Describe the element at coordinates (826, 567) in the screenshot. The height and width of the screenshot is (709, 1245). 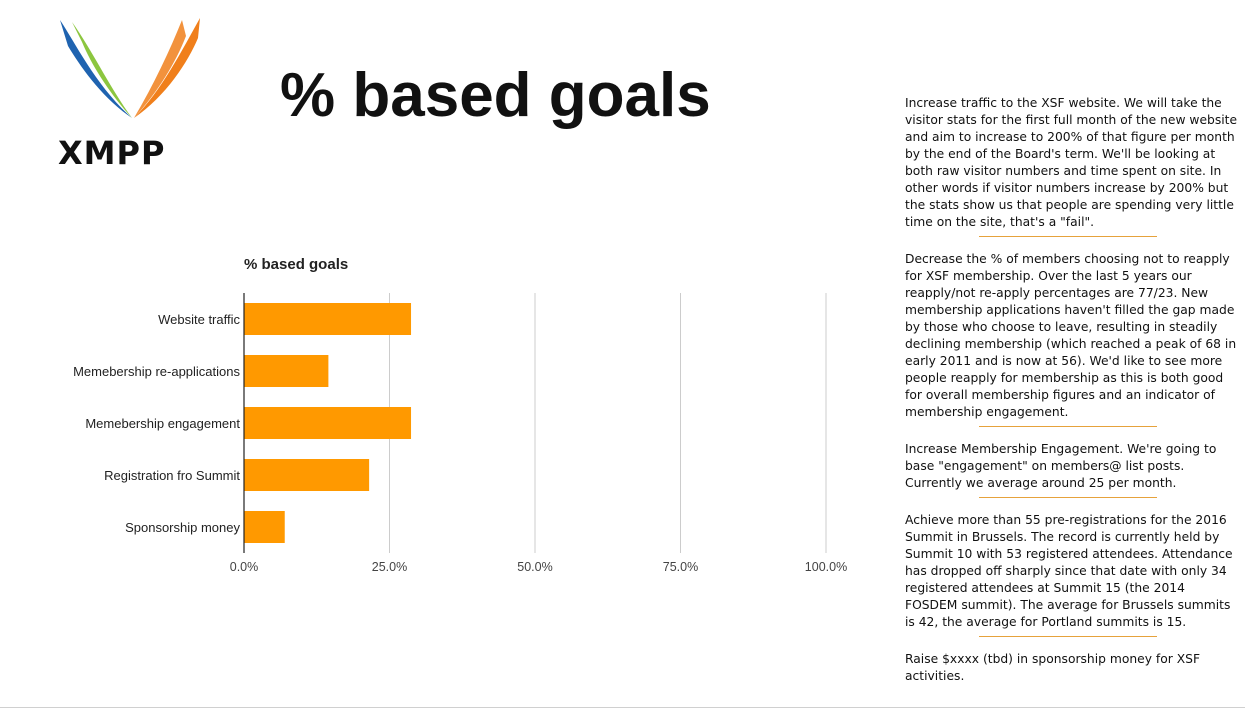
I see `x-tick-label: 100.0%` at that location.